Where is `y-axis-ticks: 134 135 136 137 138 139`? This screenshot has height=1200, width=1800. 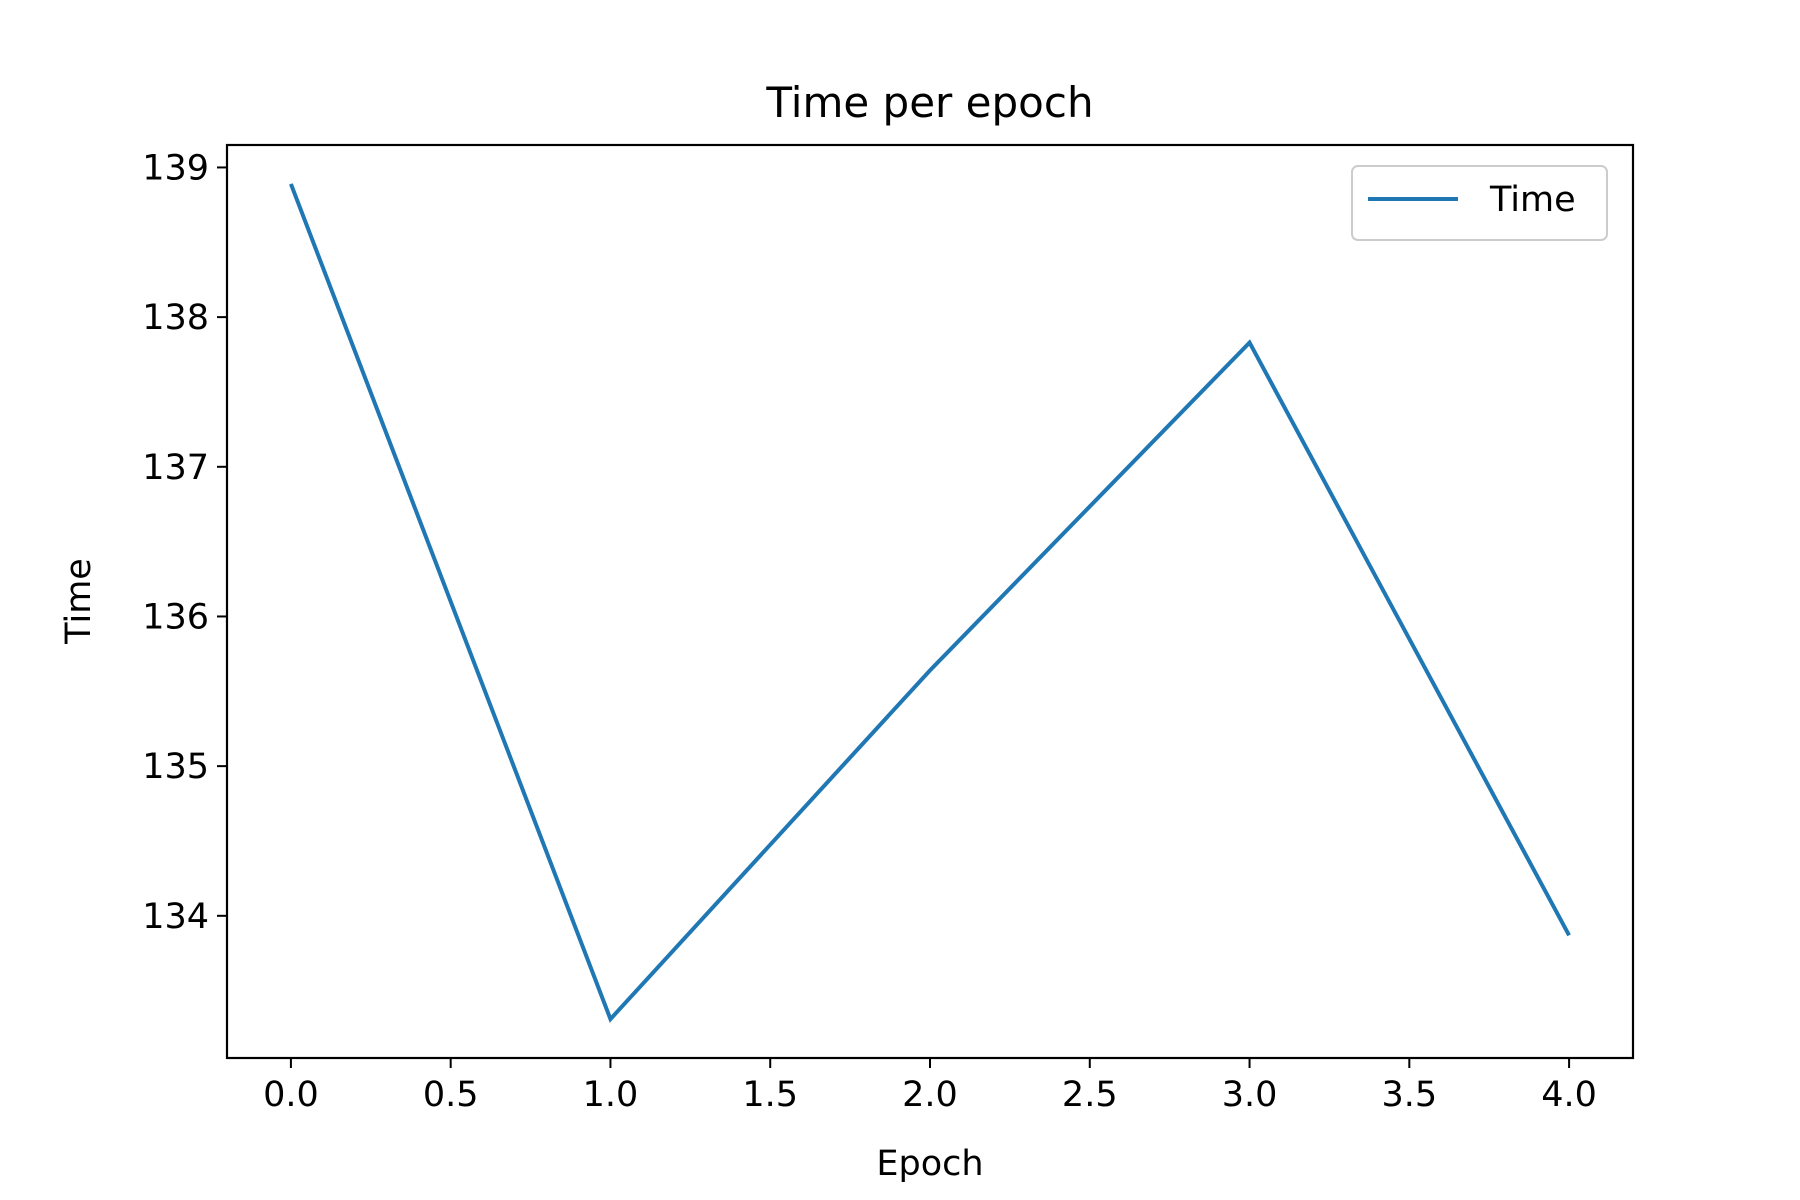
y-axis-ticks: 134 135 136 137 138 139 is located at coordinates (184, 542).